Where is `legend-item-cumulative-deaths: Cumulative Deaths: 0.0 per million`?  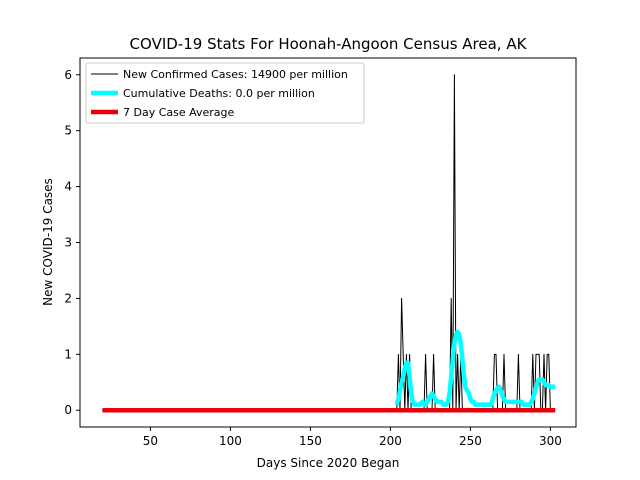
legend-item-cumulative-deaths: Cumulative Deaths: 0.0 per million is located at coordinates (203, 93).